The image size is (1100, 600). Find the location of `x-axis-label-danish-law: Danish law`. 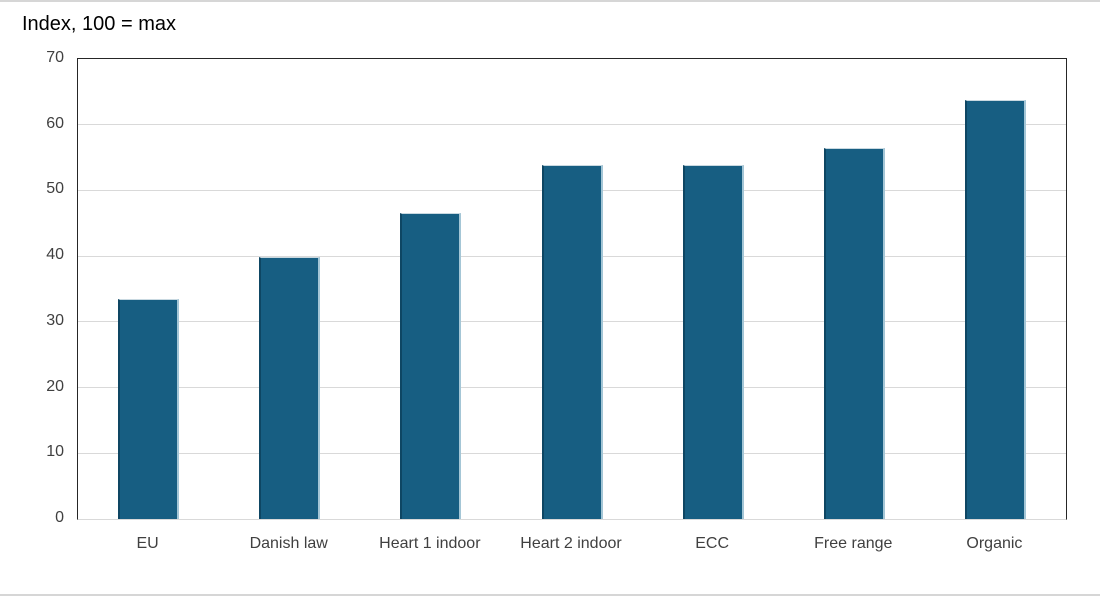

x-axis-label-danish-law: Danish law is located at coordinates (288, 543).